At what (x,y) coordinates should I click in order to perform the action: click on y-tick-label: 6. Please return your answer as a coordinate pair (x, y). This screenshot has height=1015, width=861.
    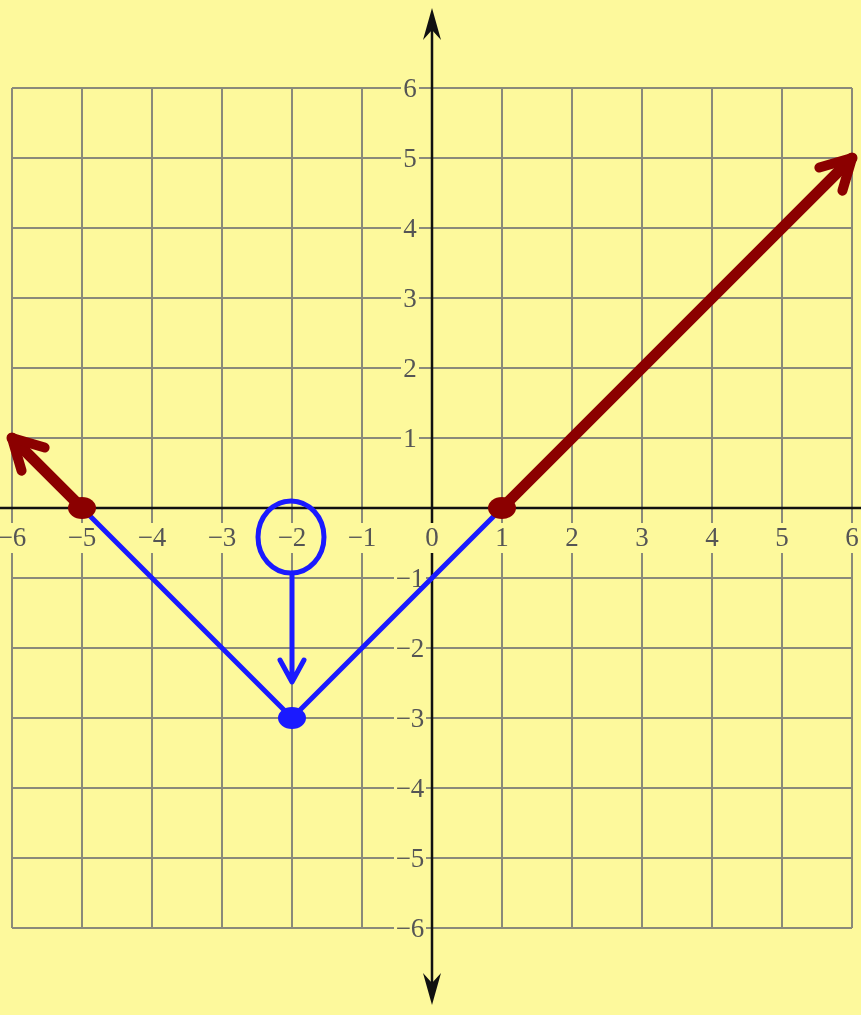
    Looking at the image, I should click on (410, 88).